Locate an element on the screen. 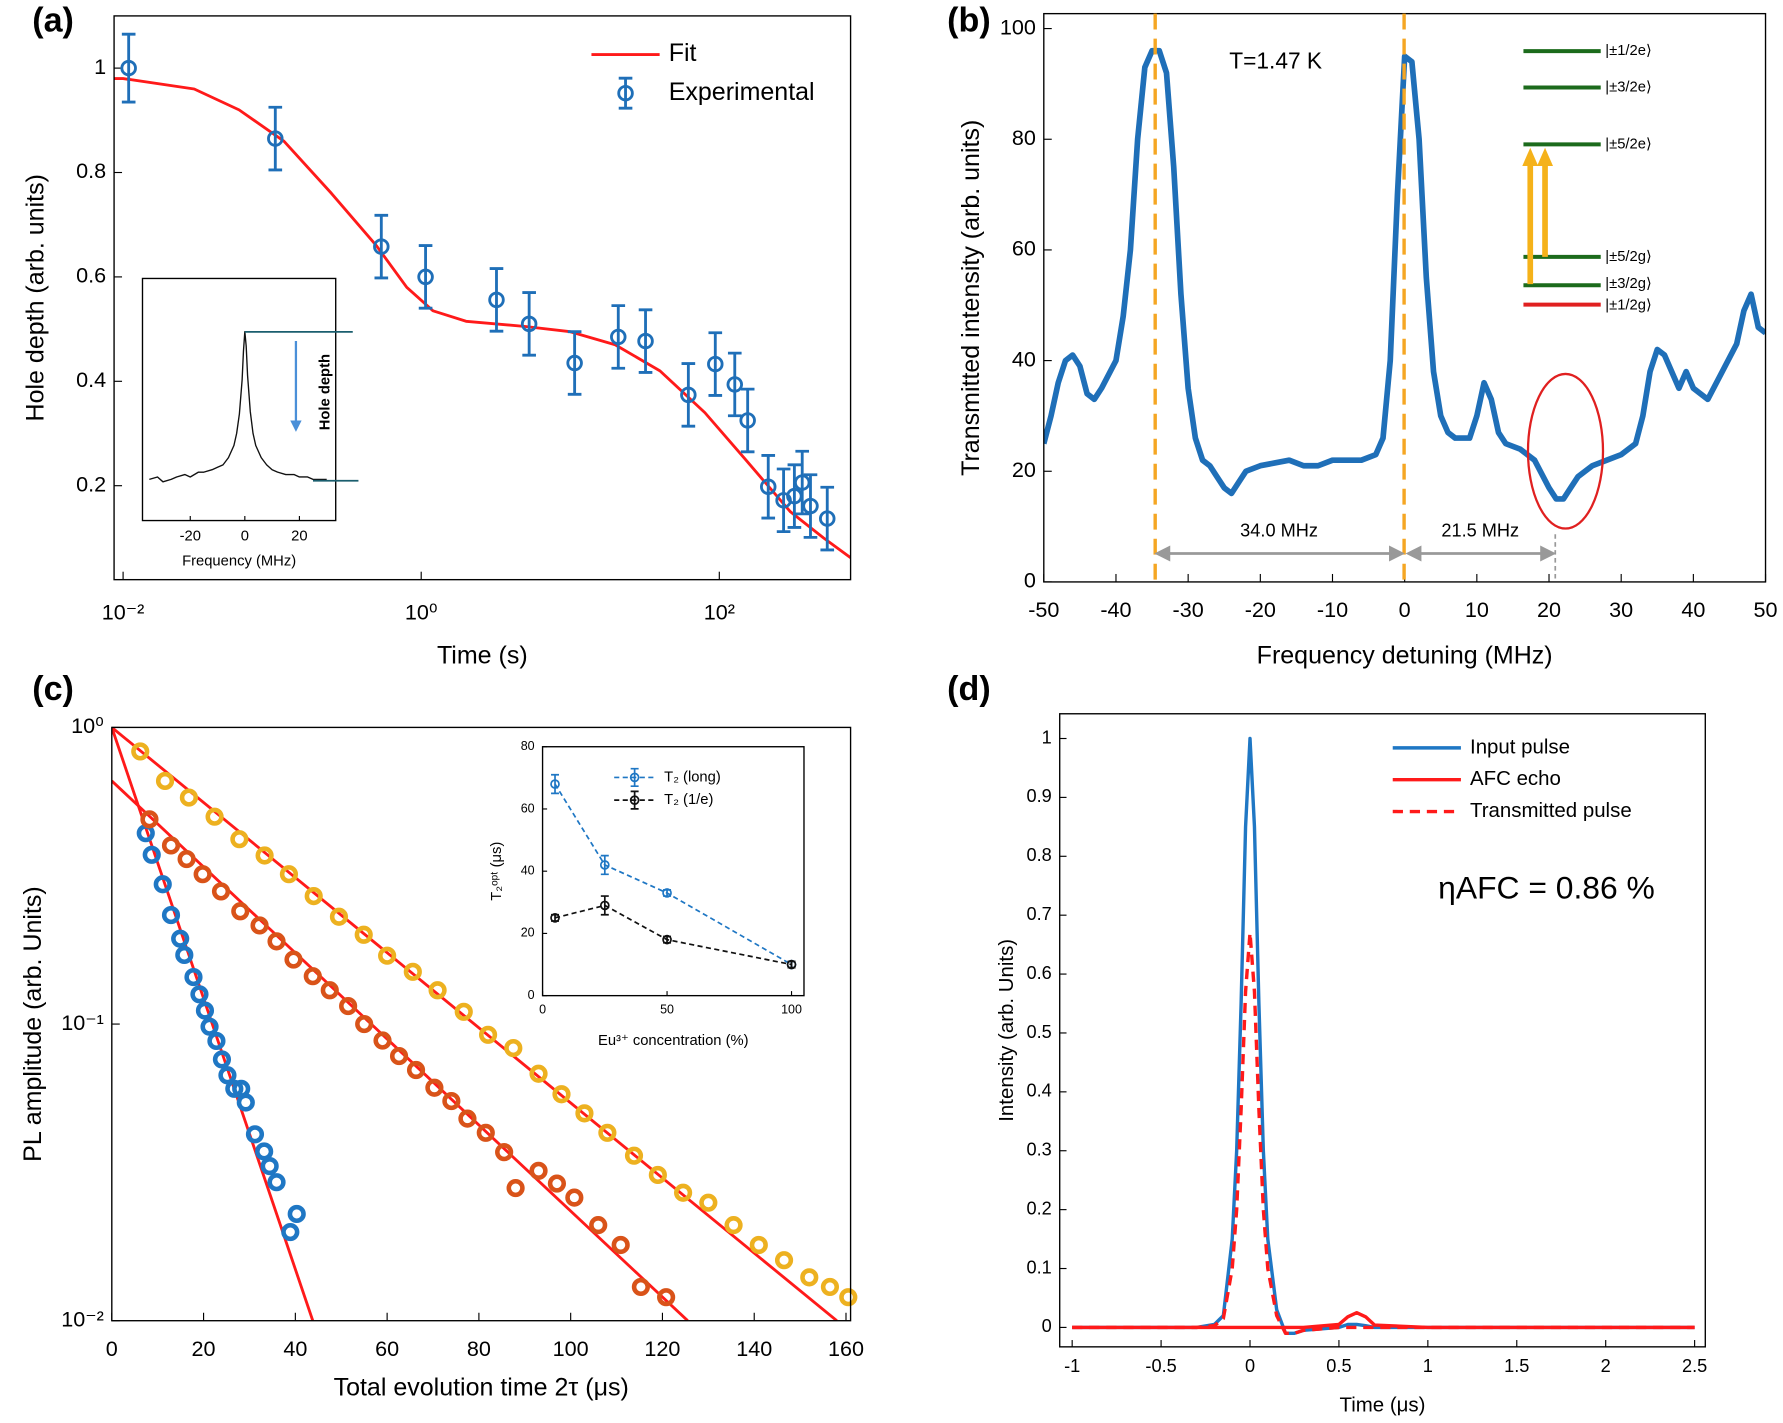  x-tick-label: 1.5 is located at coordinates (1516, 1366).